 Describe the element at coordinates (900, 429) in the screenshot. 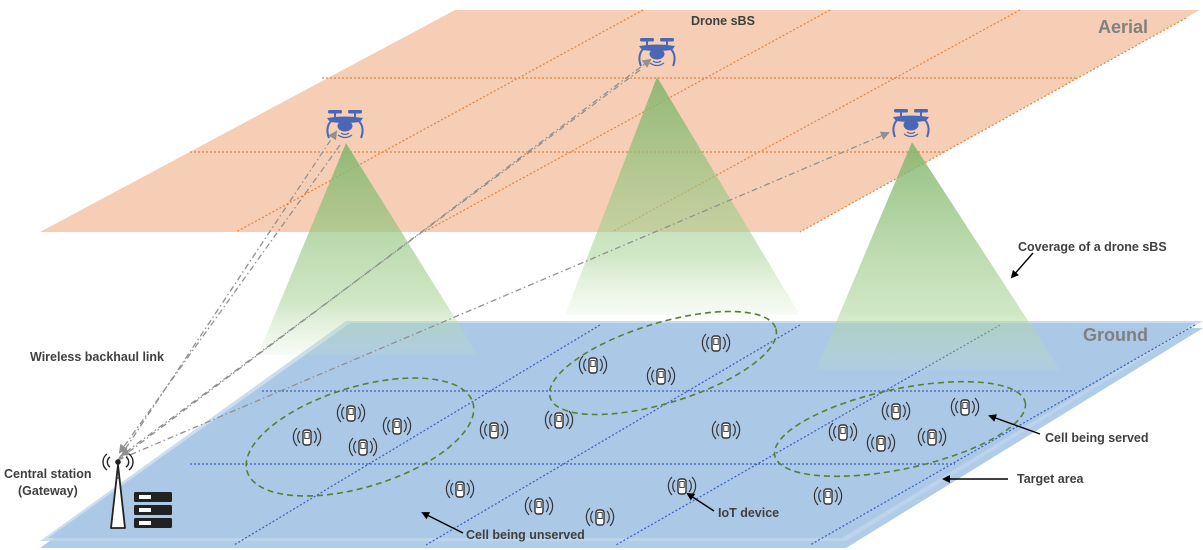

I see `cell-served-ellipse-right` at that location.